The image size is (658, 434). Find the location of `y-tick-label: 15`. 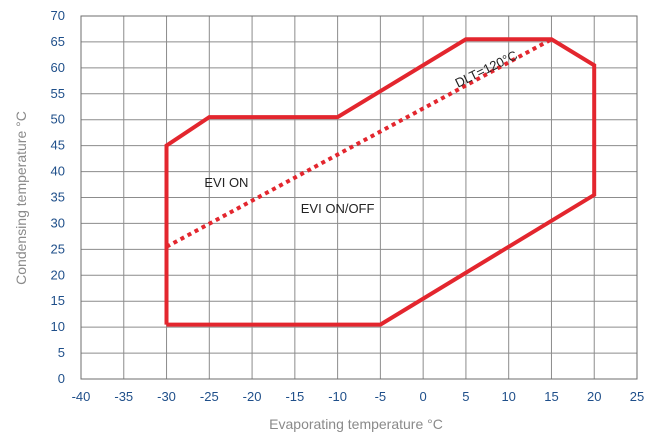

y-tick-label: 15 is located at coordinates (58, 300).